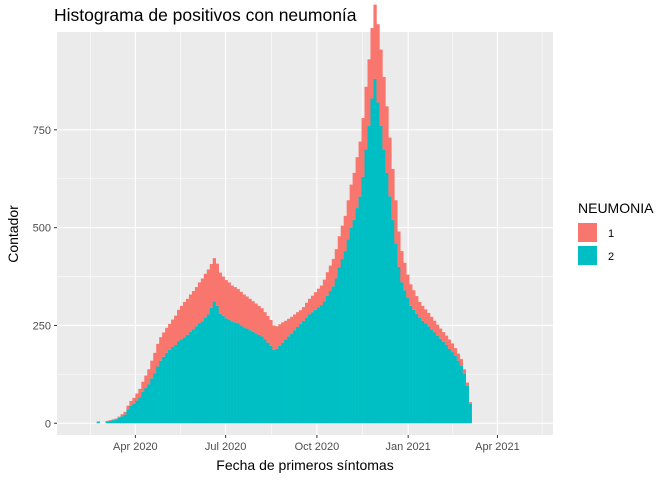 The height and width of the screenshot is (480, 672). What do you see at coordinates (42, 326) in the screenshot?
I see `y-tick-label: 250` at bounding box center [42, 326].